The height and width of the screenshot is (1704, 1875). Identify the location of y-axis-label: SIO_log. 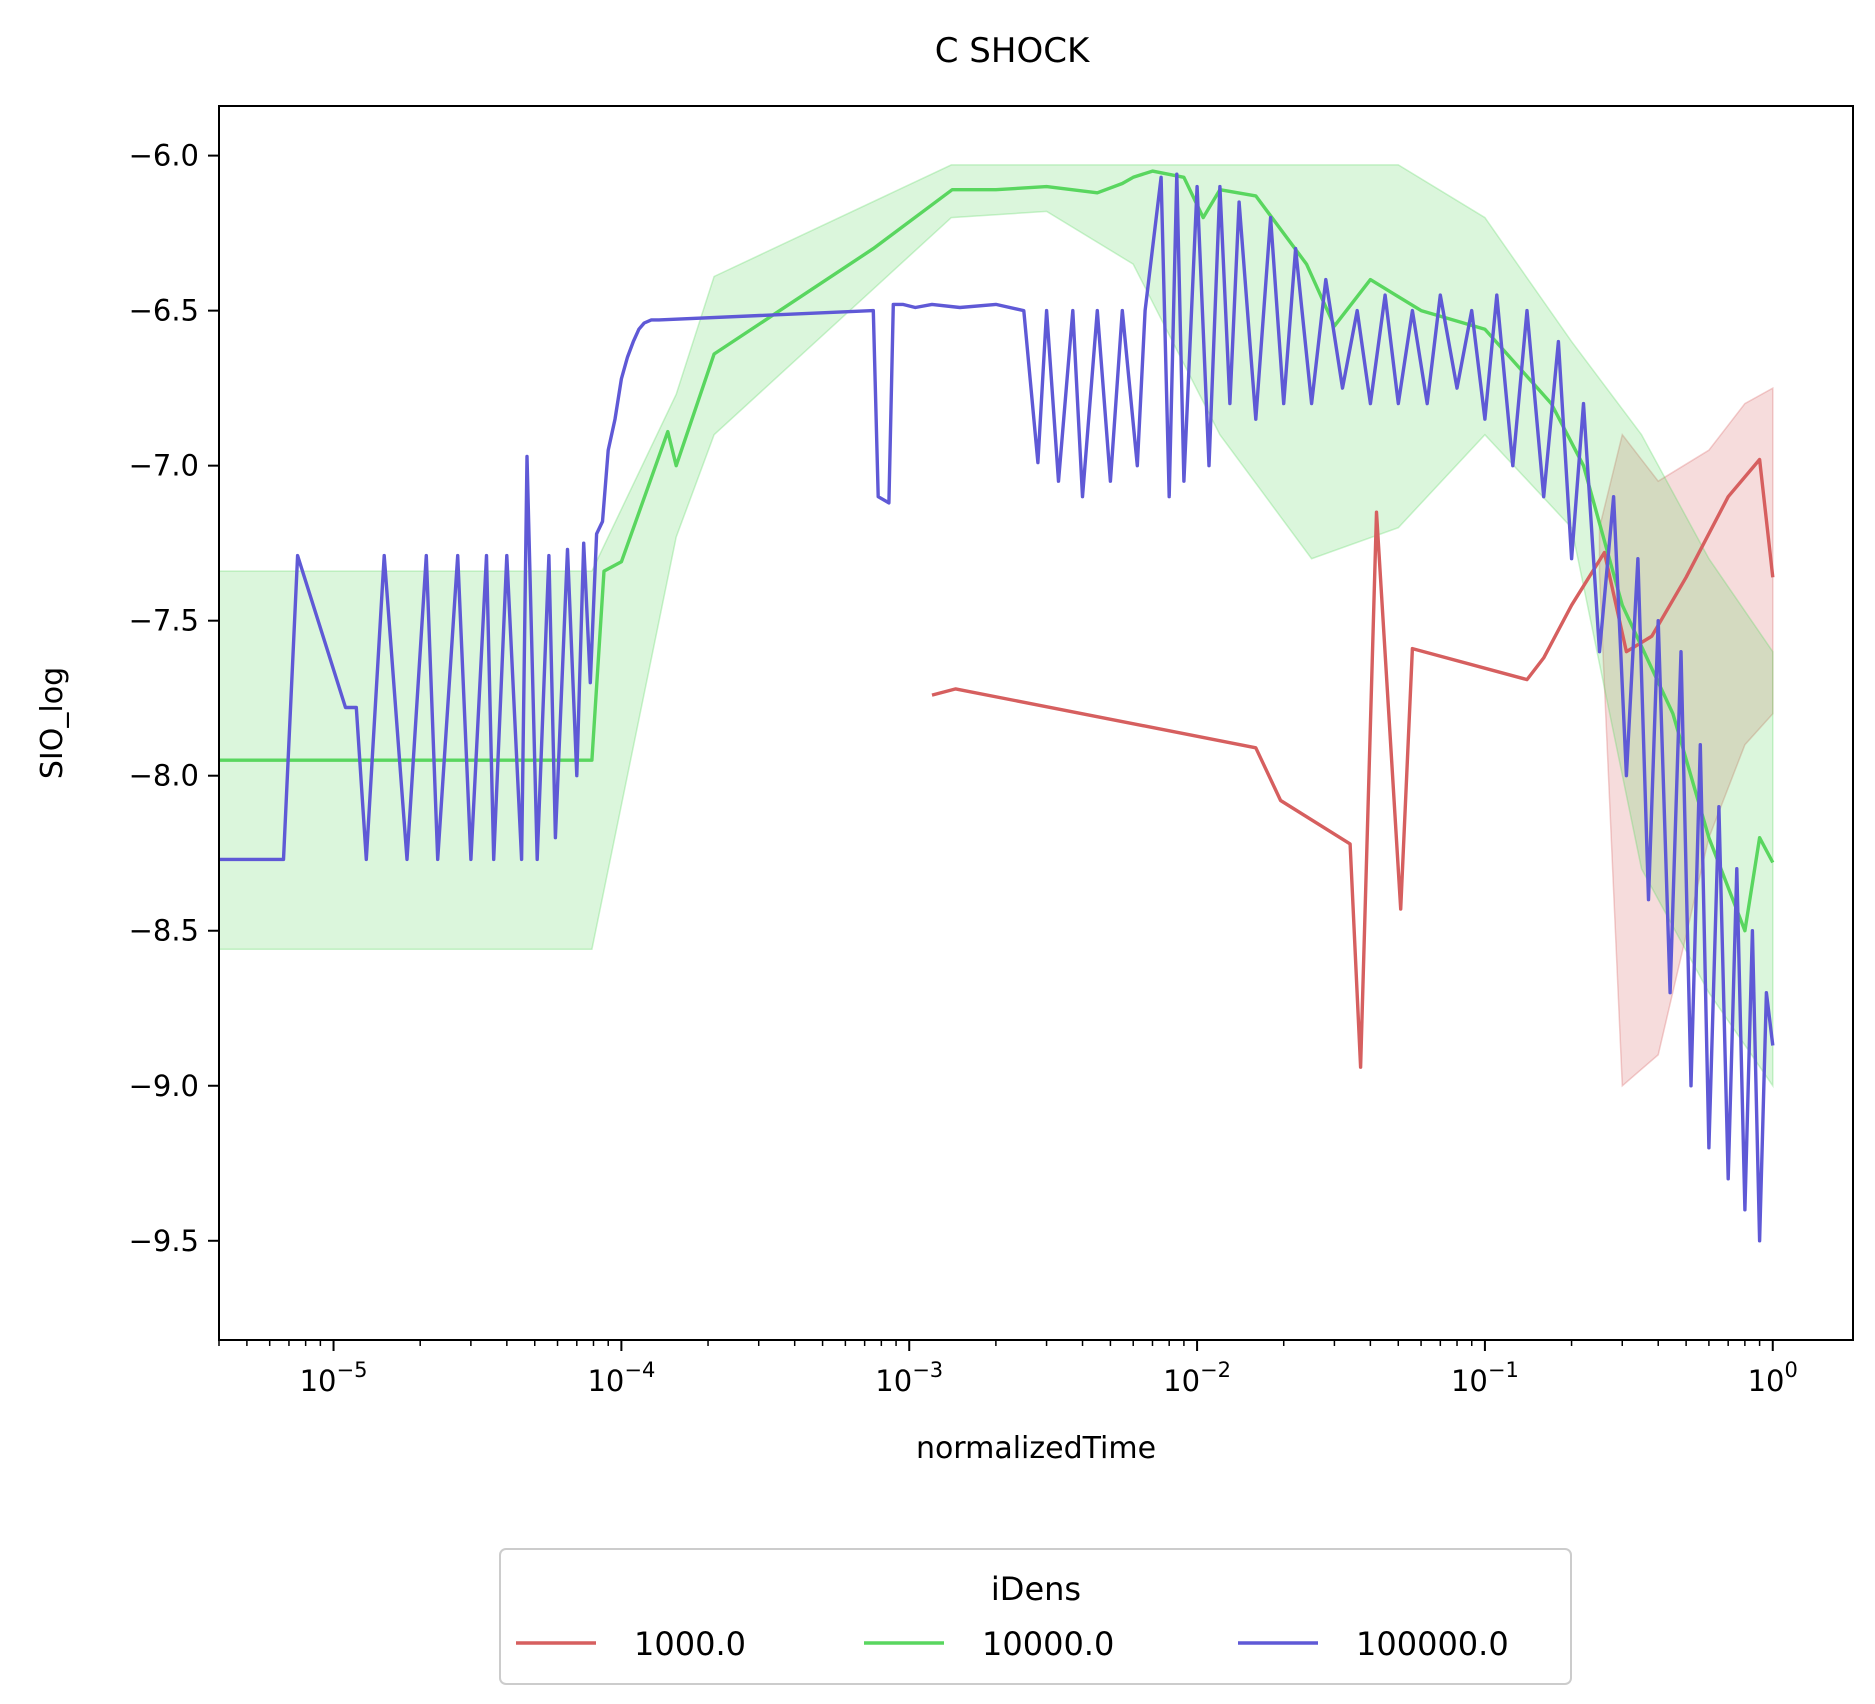
(52, 723).